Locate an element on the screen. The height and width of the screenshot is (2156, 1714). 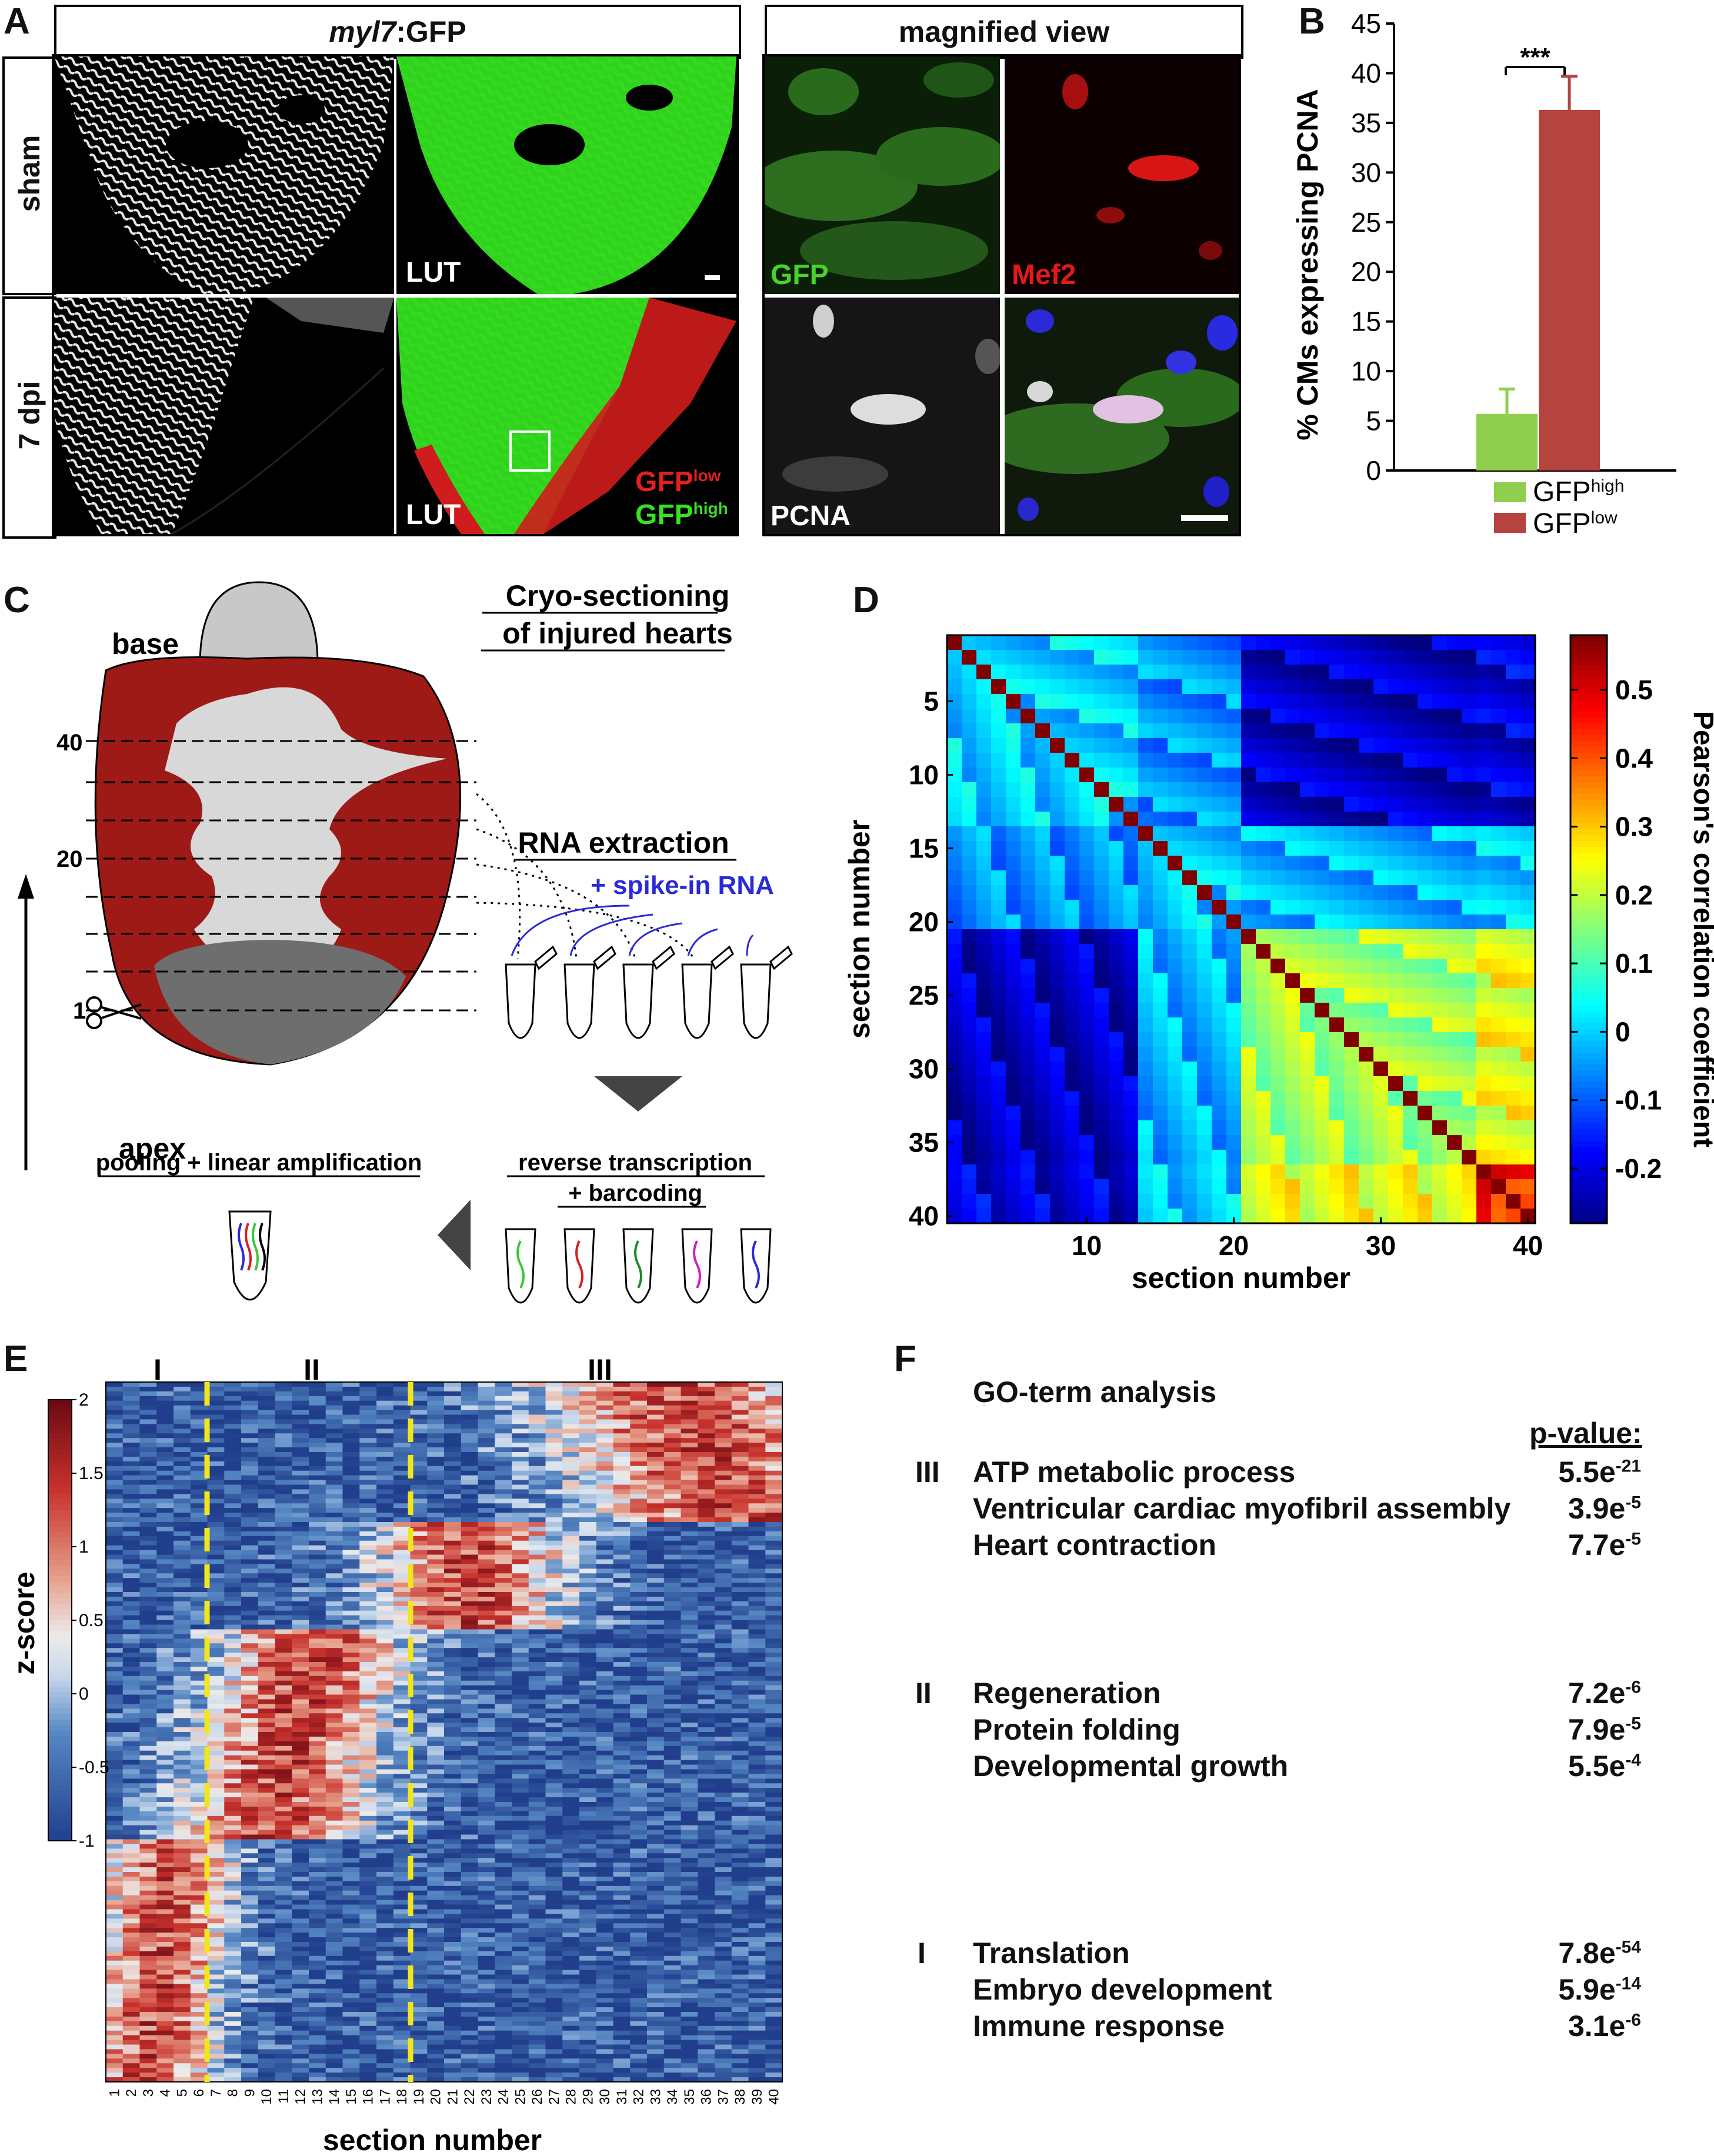
d-colorbar-step is located at coordinates (1588, 1173).